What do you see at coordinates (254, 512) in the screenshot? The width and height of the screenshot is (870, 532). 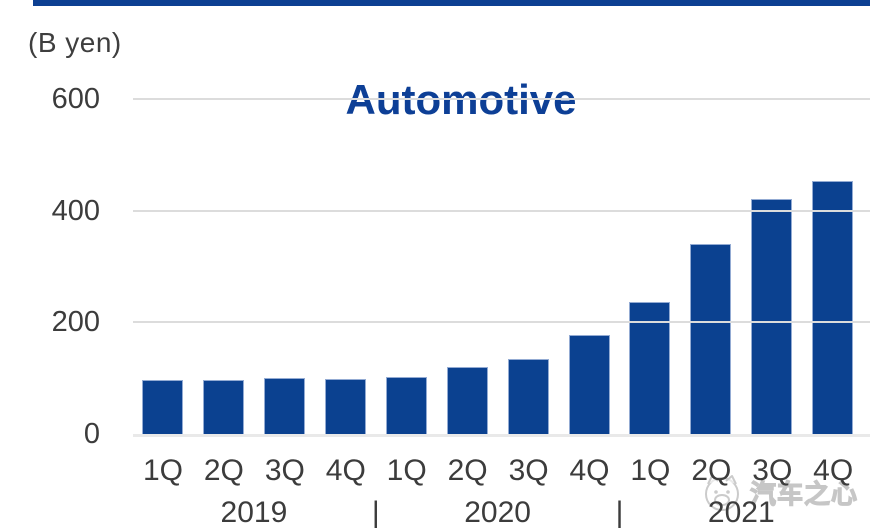 I see `year-label-2019: 2019` at bounding box center [254, 512].